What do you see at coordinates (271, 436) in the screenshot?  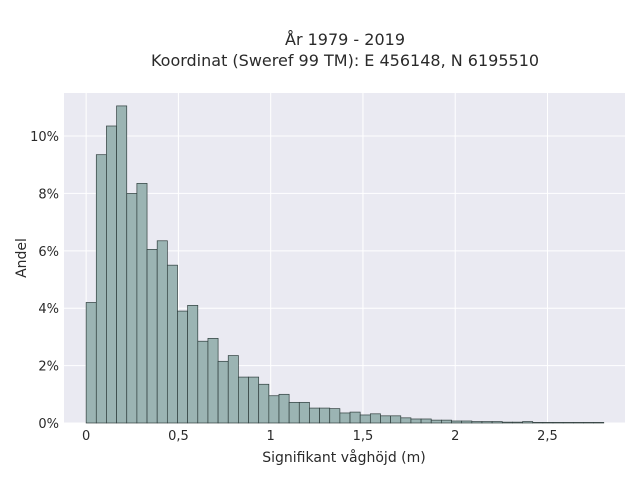 I see `x-tick-label: 1` at bounding box center [271, 436].